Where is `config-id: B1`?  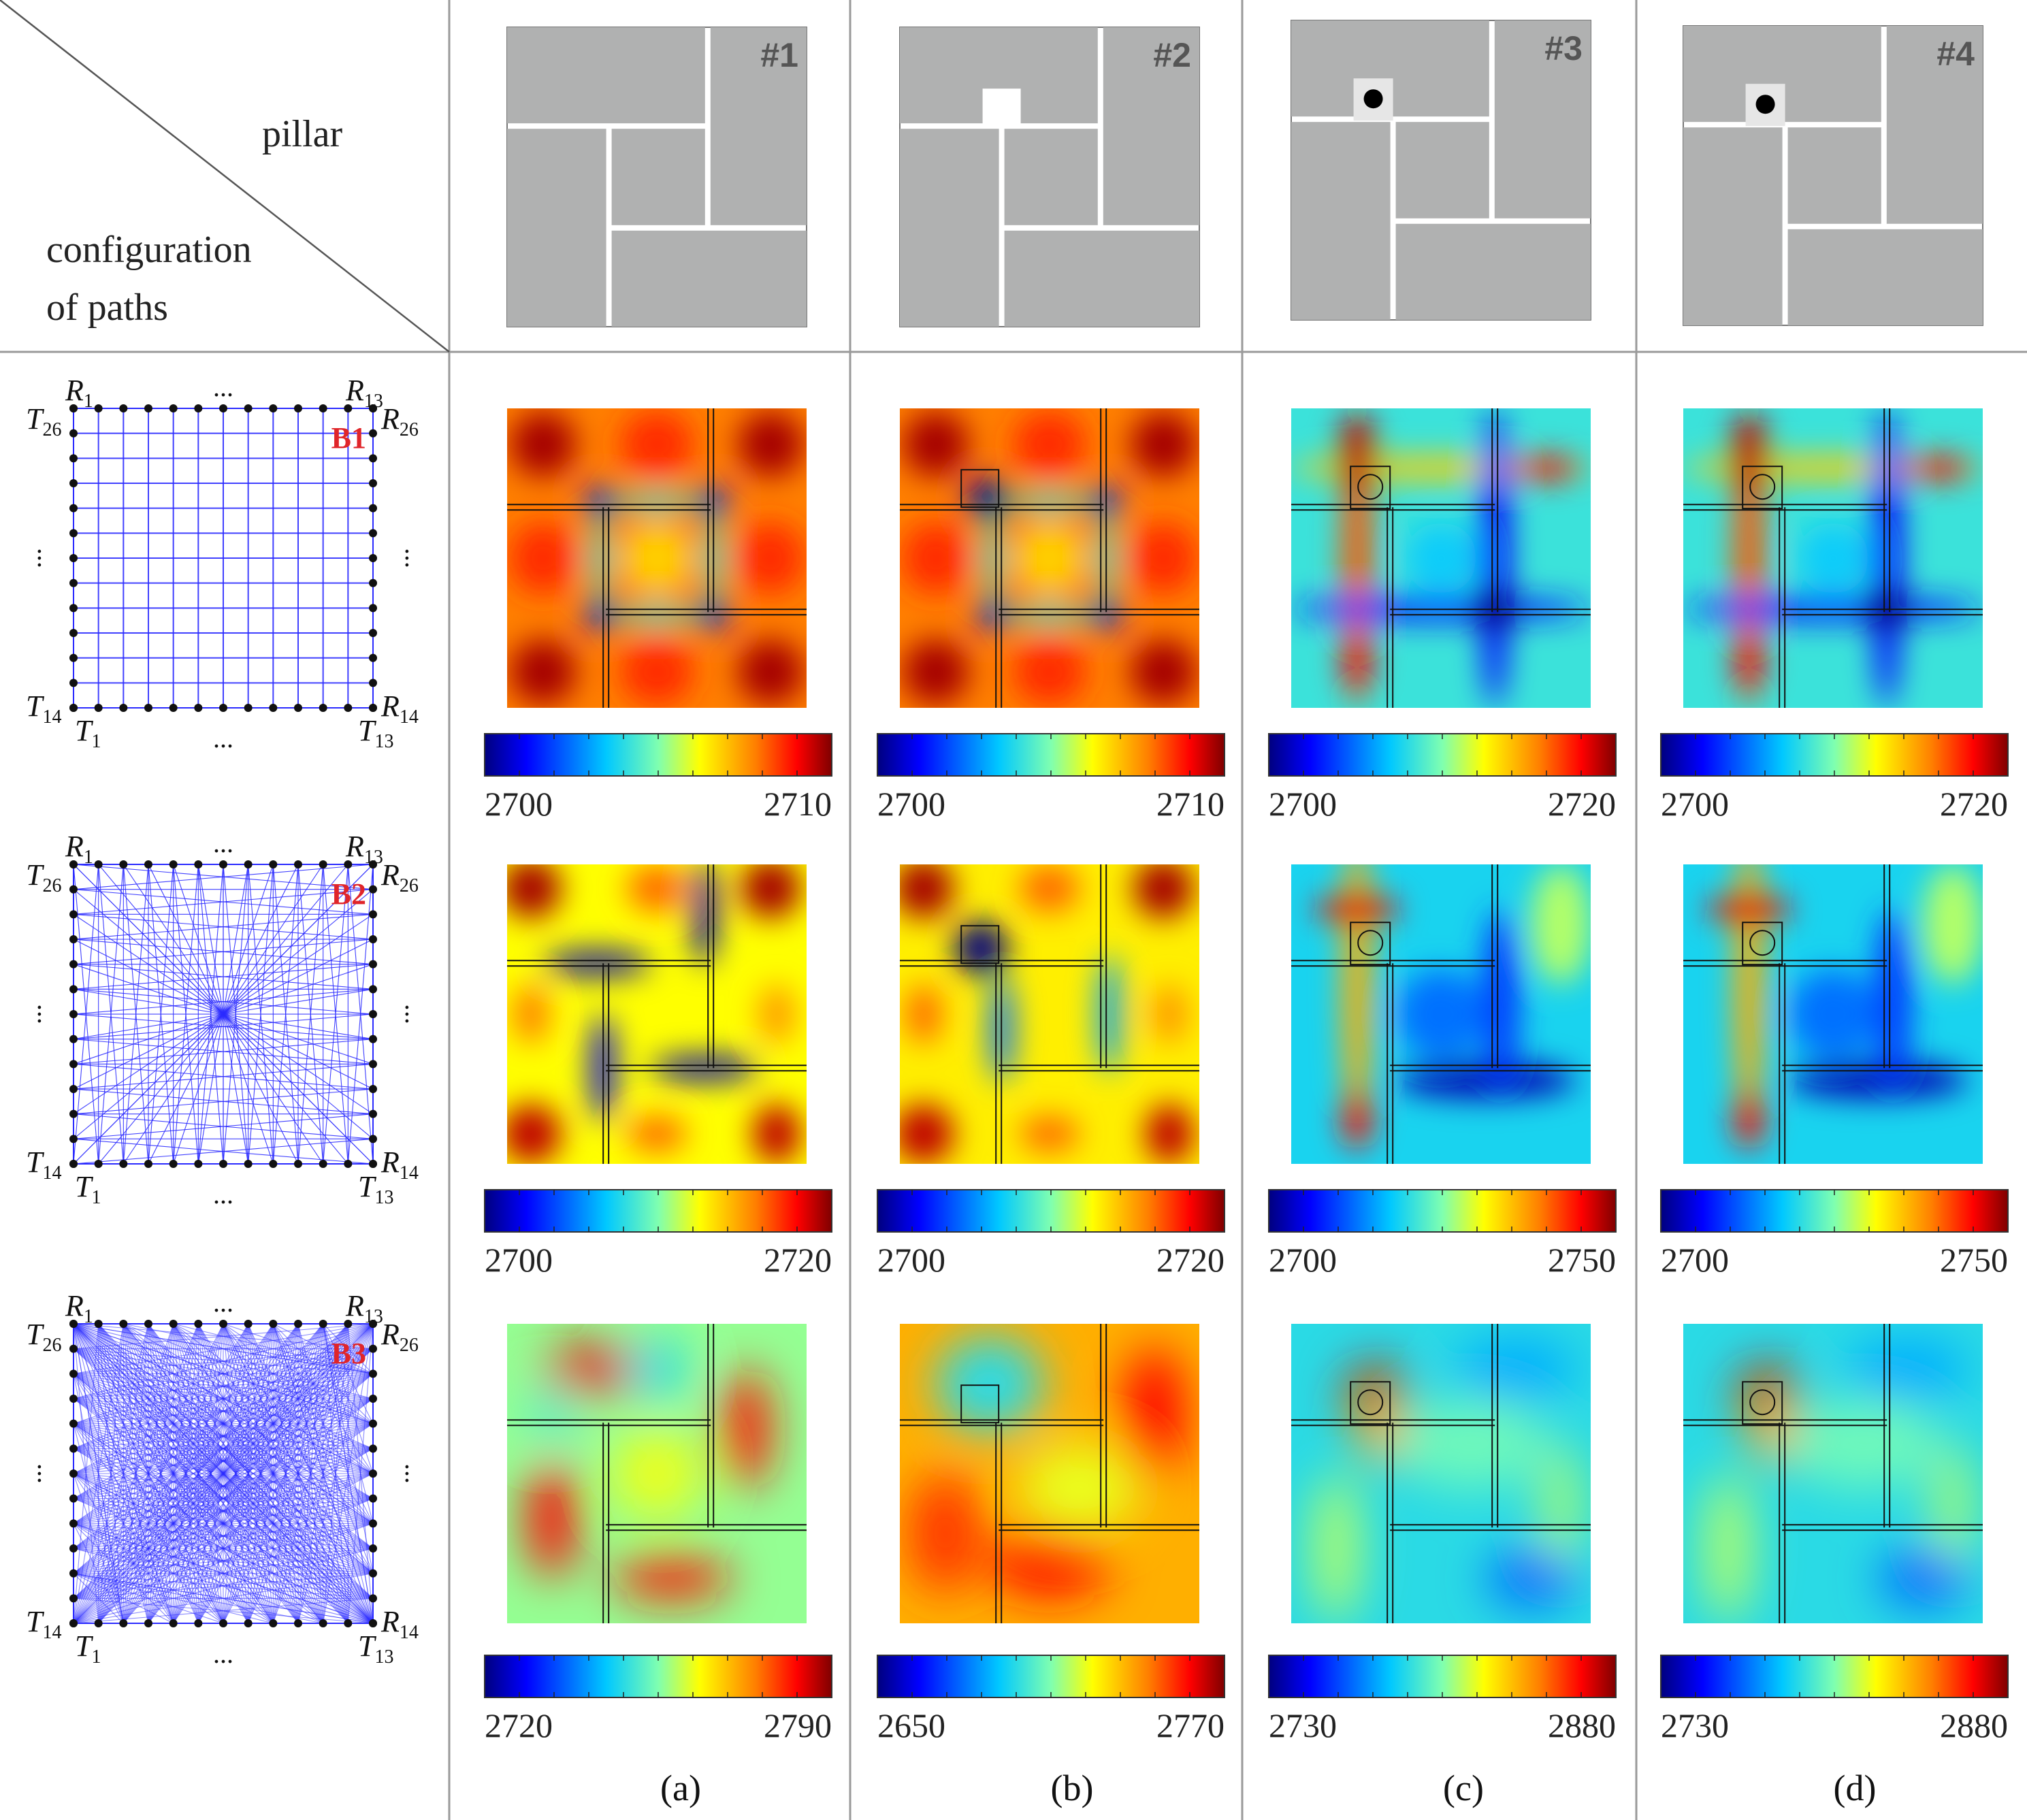
config-id: B1 is located at coordinates (348, 438).